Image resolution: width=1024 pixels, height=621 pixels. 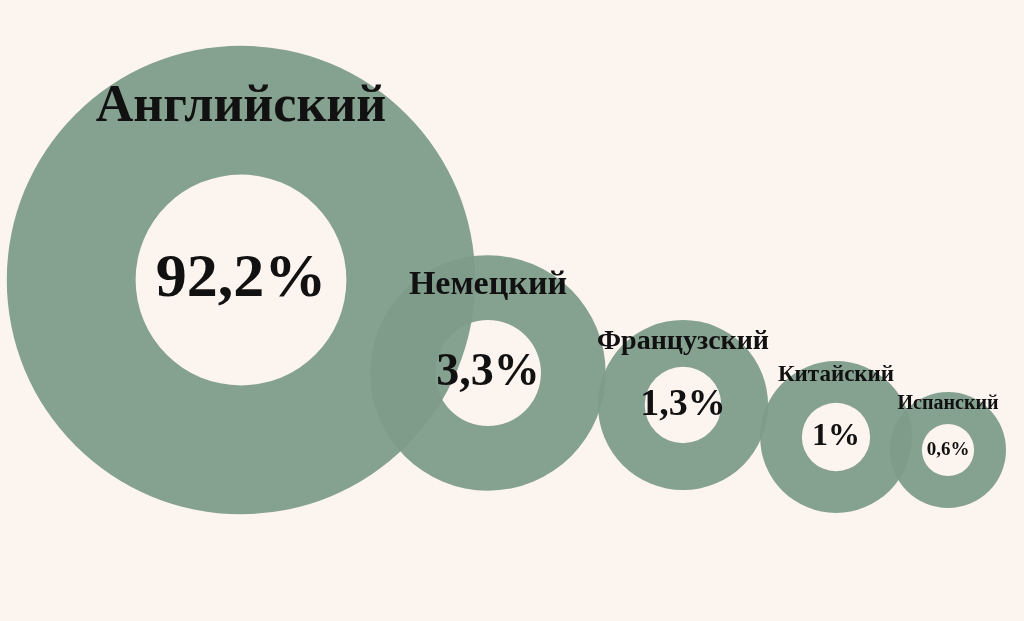 What do you see at coordinates (488, 369) in the screenshot?
I see `data-label: 3,3%` at bounding box center [488, 369].